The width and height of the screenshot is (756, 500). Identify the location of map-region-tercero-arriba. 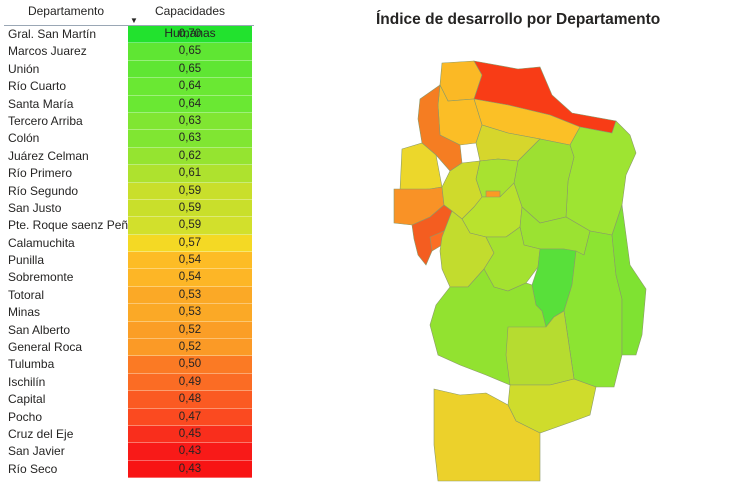
(512, 259).